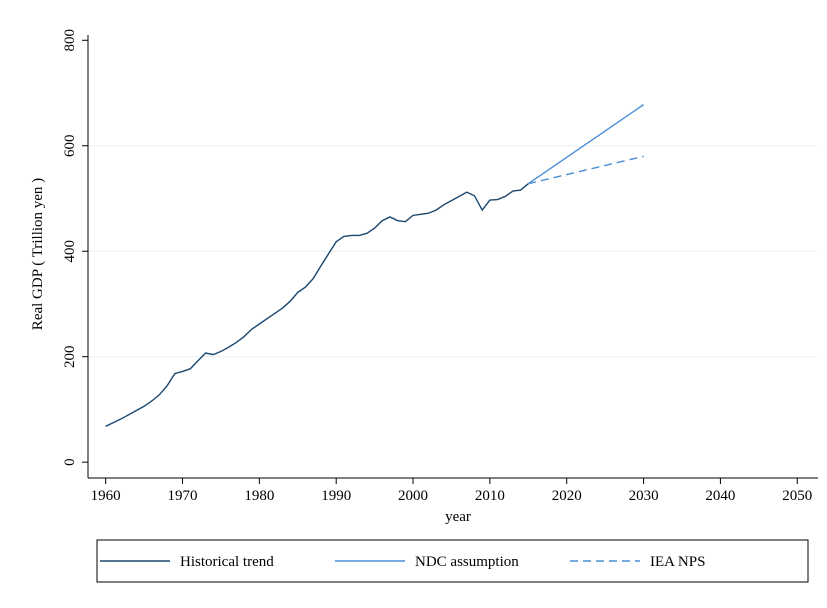 Image resolution: width=827 pixels, height=608 pixels. I want to click on y-tick-label: 600, so click(70, 146).